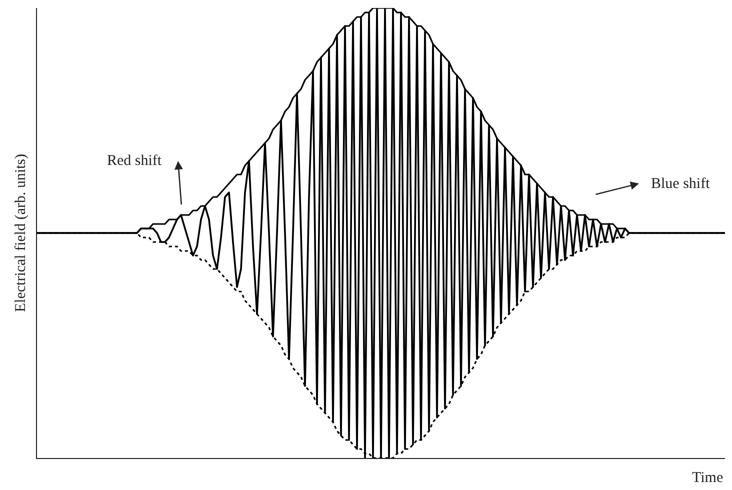  What do you see at coordinates (21, 233) in the screenshot?
I see `y-axis-title: Electrical field (arb. units)` at bounding box center [21, 233].